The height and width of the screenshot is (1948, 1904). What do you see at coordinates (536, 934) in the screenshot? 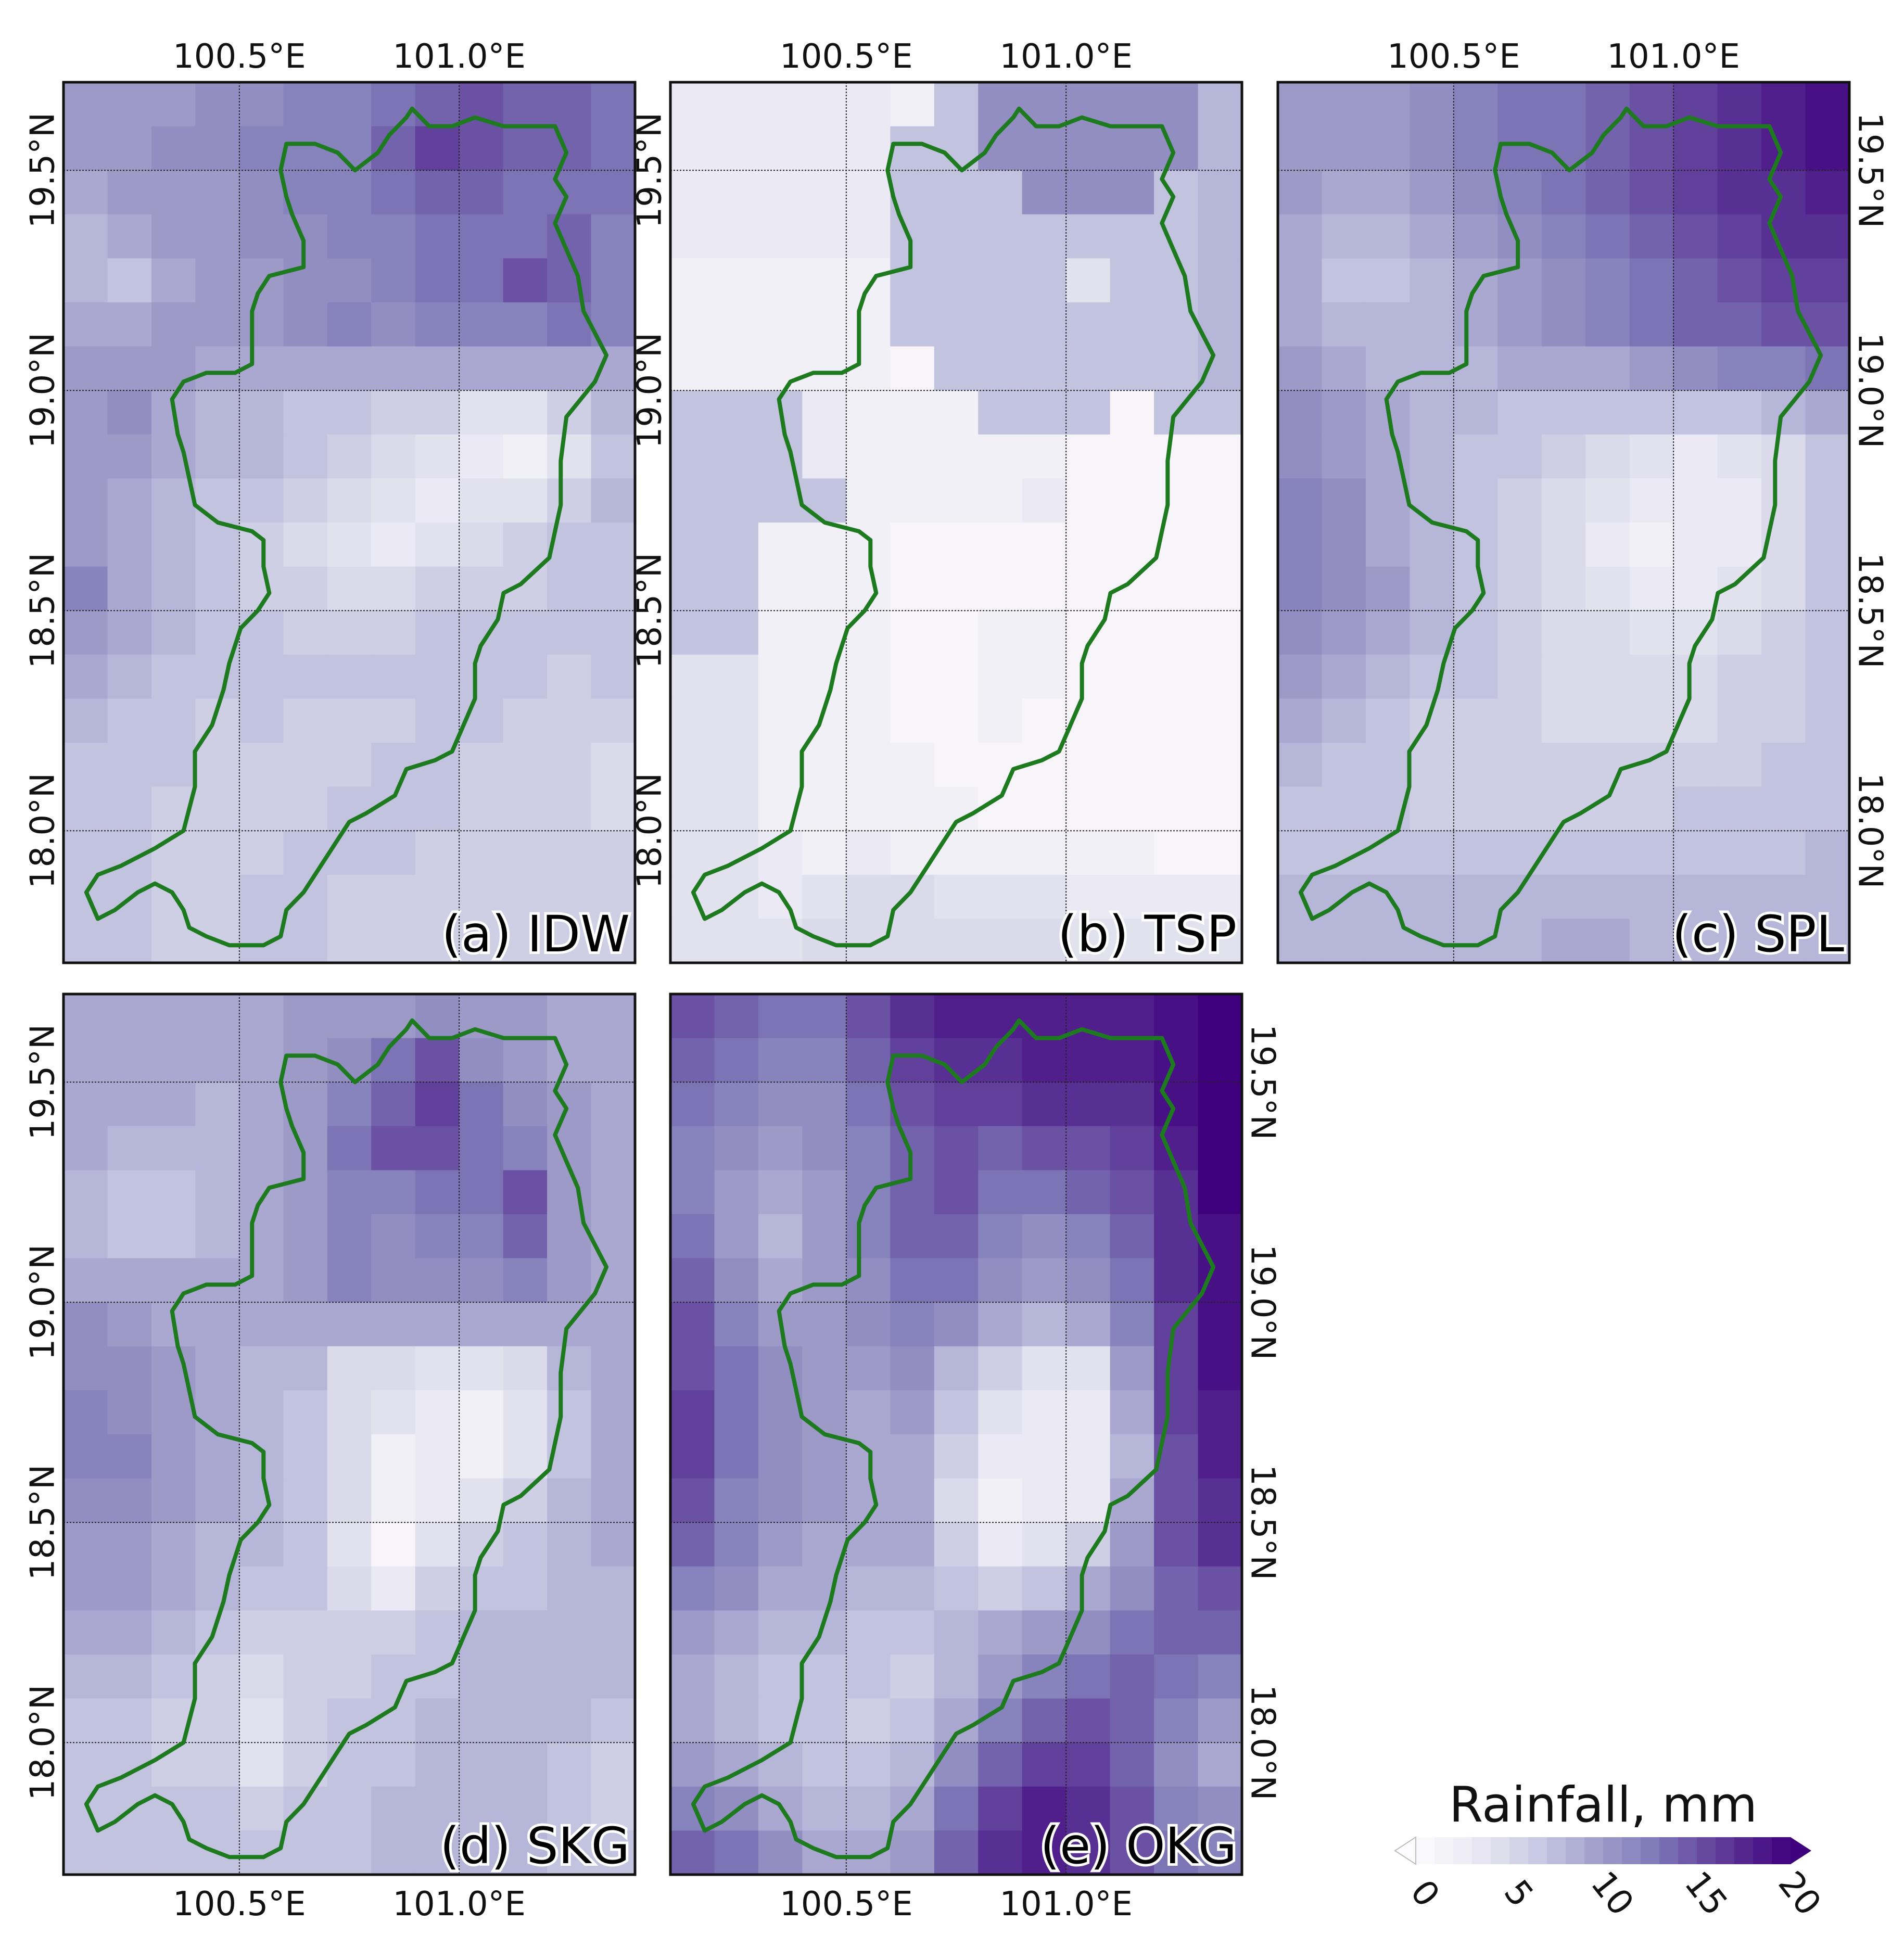
I see `panel-label-a: (a) IDW` at bounding box center [536, 934].